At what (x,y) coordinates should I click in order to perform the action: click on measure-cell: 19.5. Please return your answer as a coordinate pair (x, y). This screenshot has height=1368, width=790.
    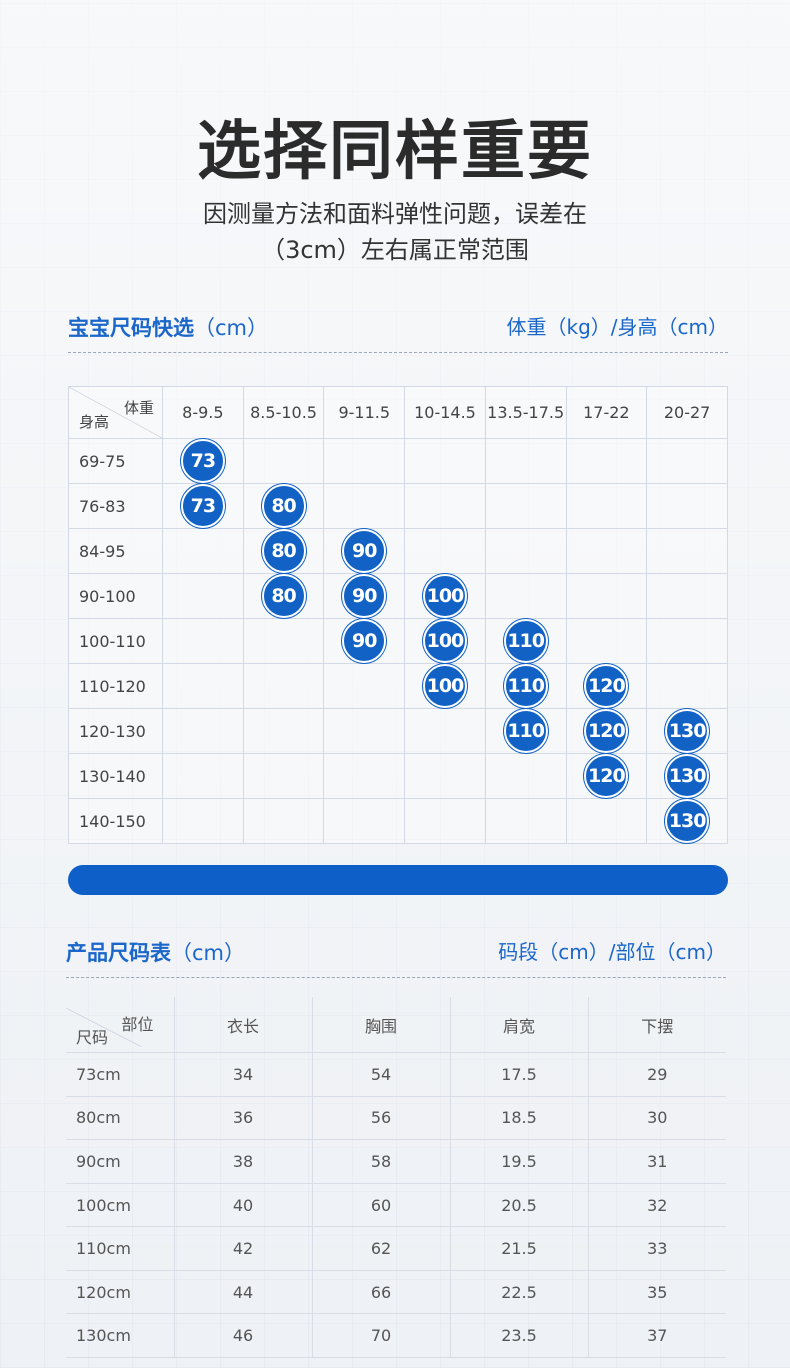
    Looking at the image, I should click on (519, 1161).